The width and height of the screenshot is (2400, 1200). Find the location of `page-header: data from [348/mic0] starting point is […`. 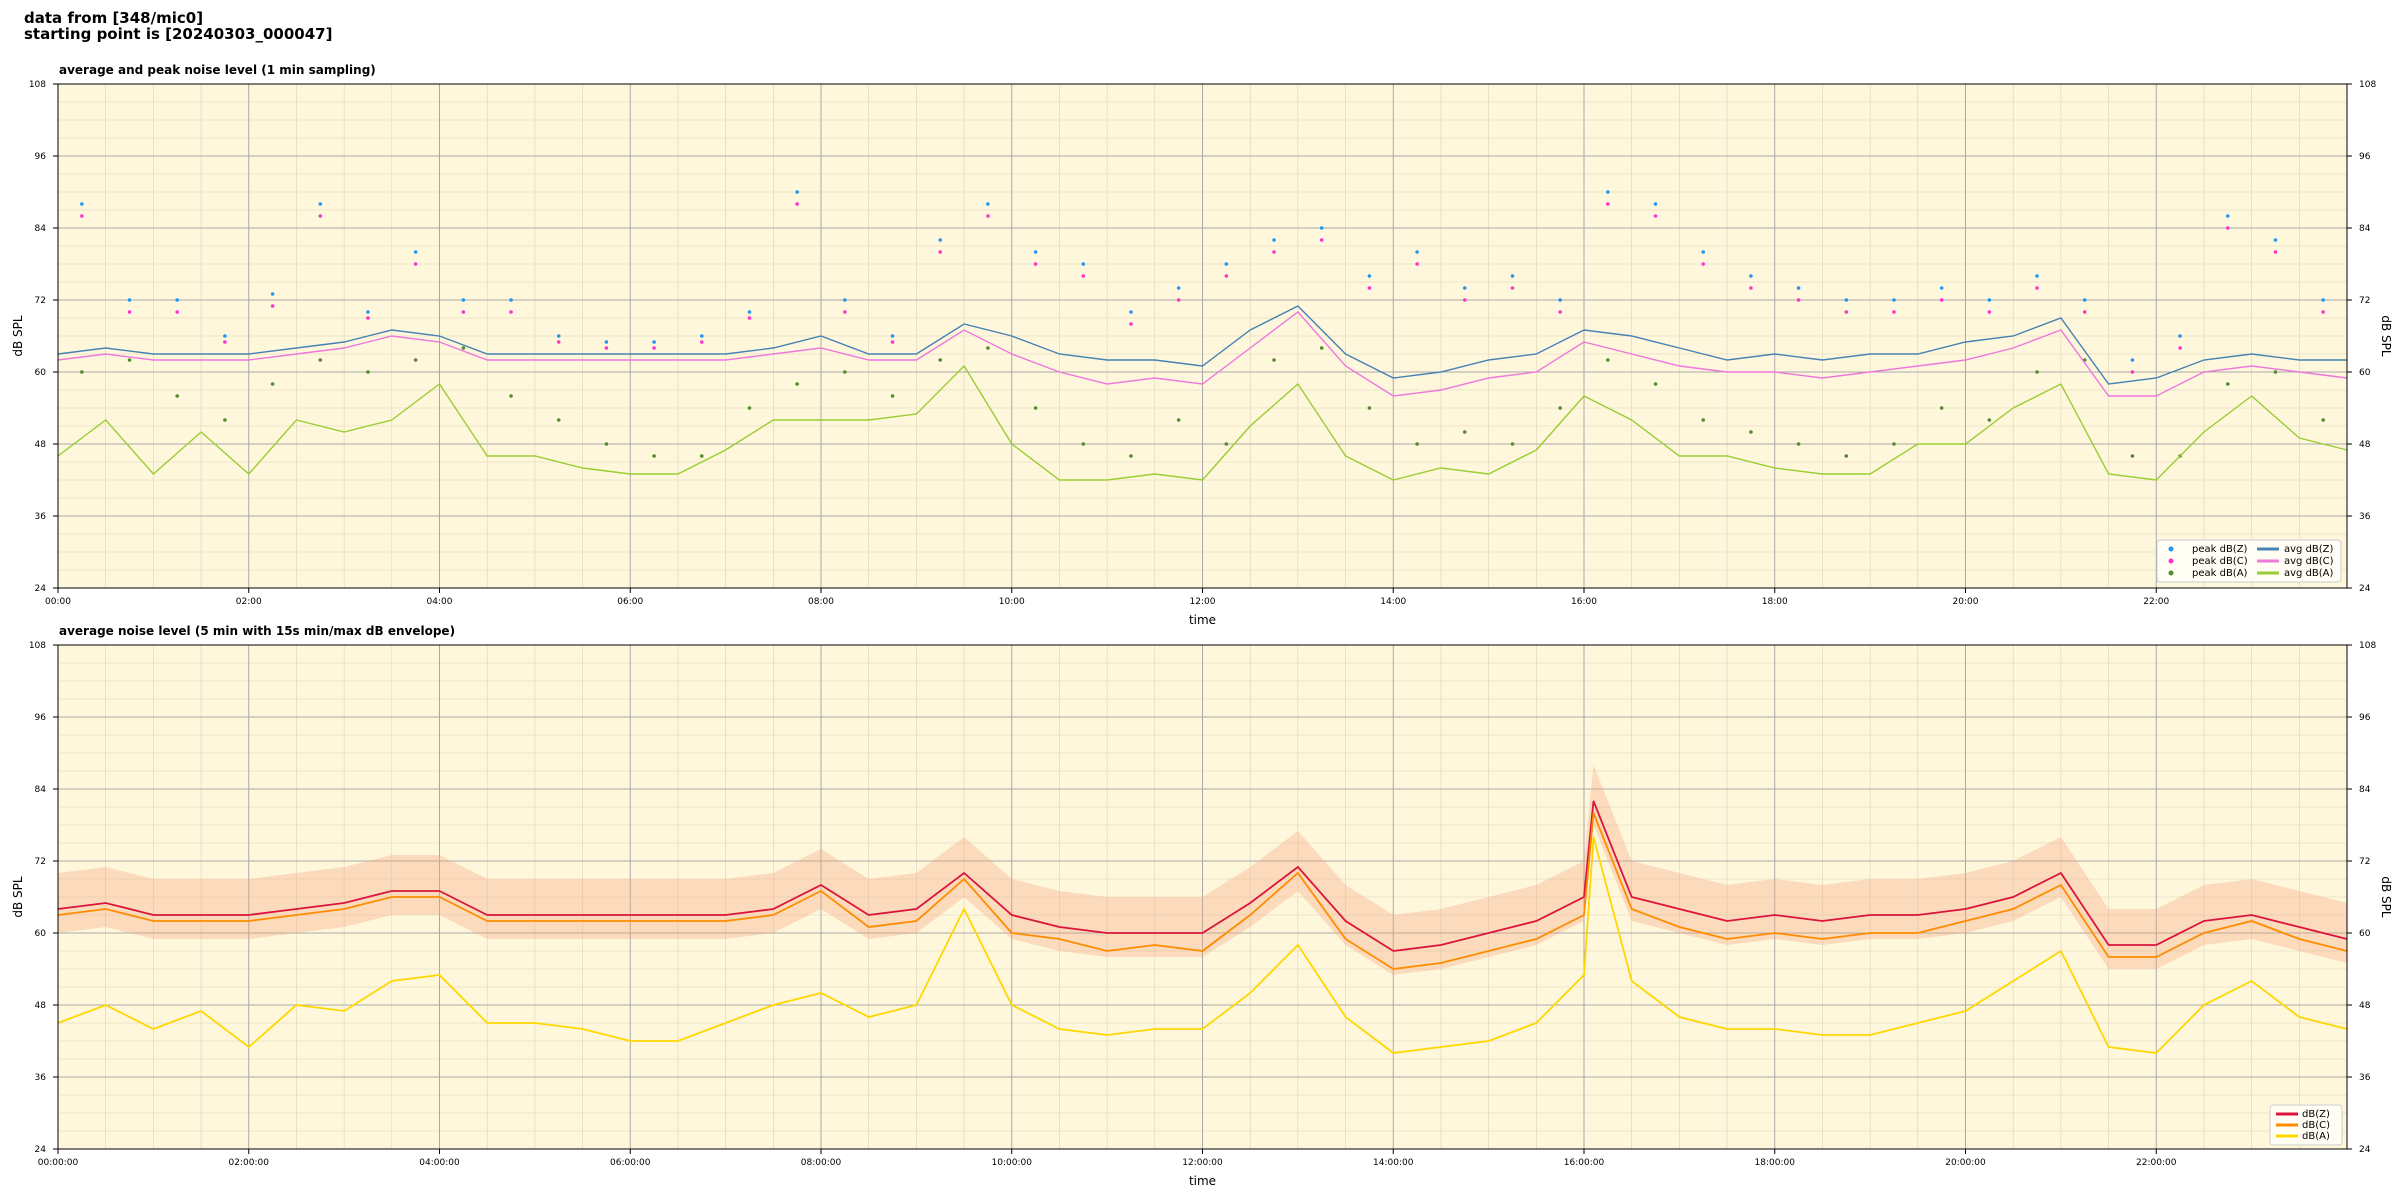

page-header: data from [348/mic0] starting point is [… is located at coordinates (178, 26).